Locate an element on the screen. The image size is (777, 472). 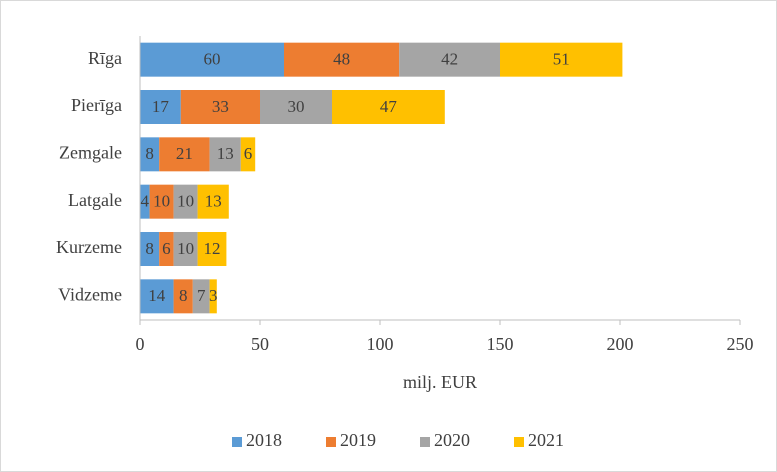
data-label: 4 is located at coordinates (145, 201).